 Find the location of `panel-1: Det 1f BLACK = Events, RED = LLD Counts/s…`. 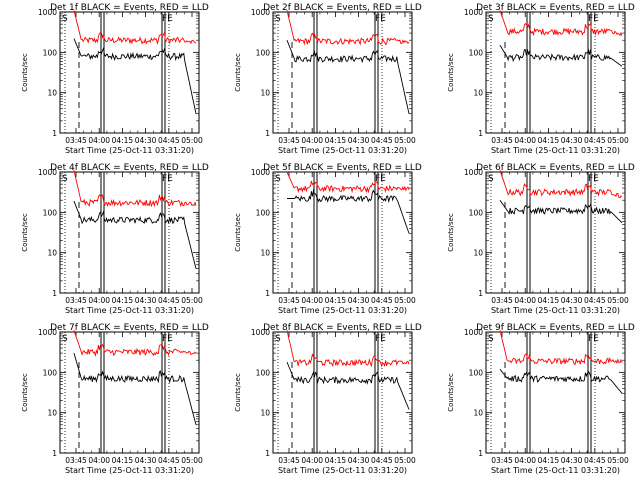

panel-1: Det 1f BLACK = Events, RED = LLD Counts/s… is located at coordinates (115, 79).